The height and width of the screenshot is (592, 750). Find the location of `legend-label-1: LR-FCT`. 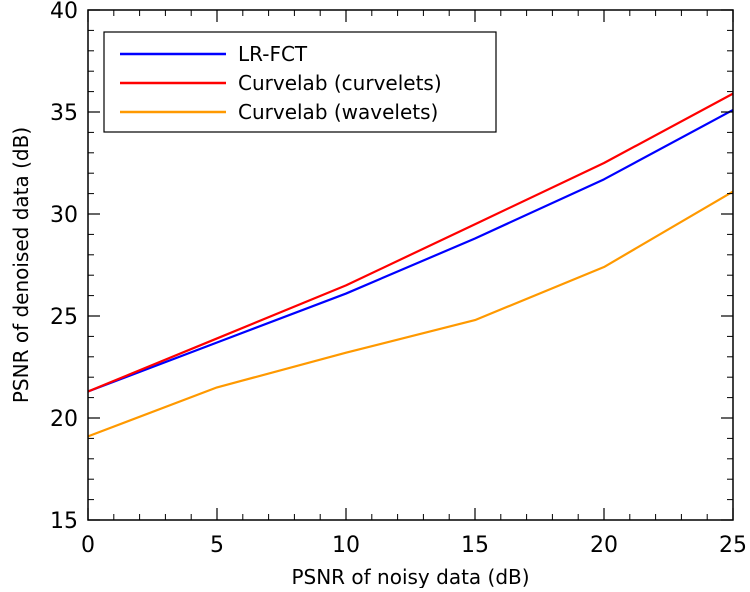

legend-label-1: LR-FCT is located at coordinates (273, 54).